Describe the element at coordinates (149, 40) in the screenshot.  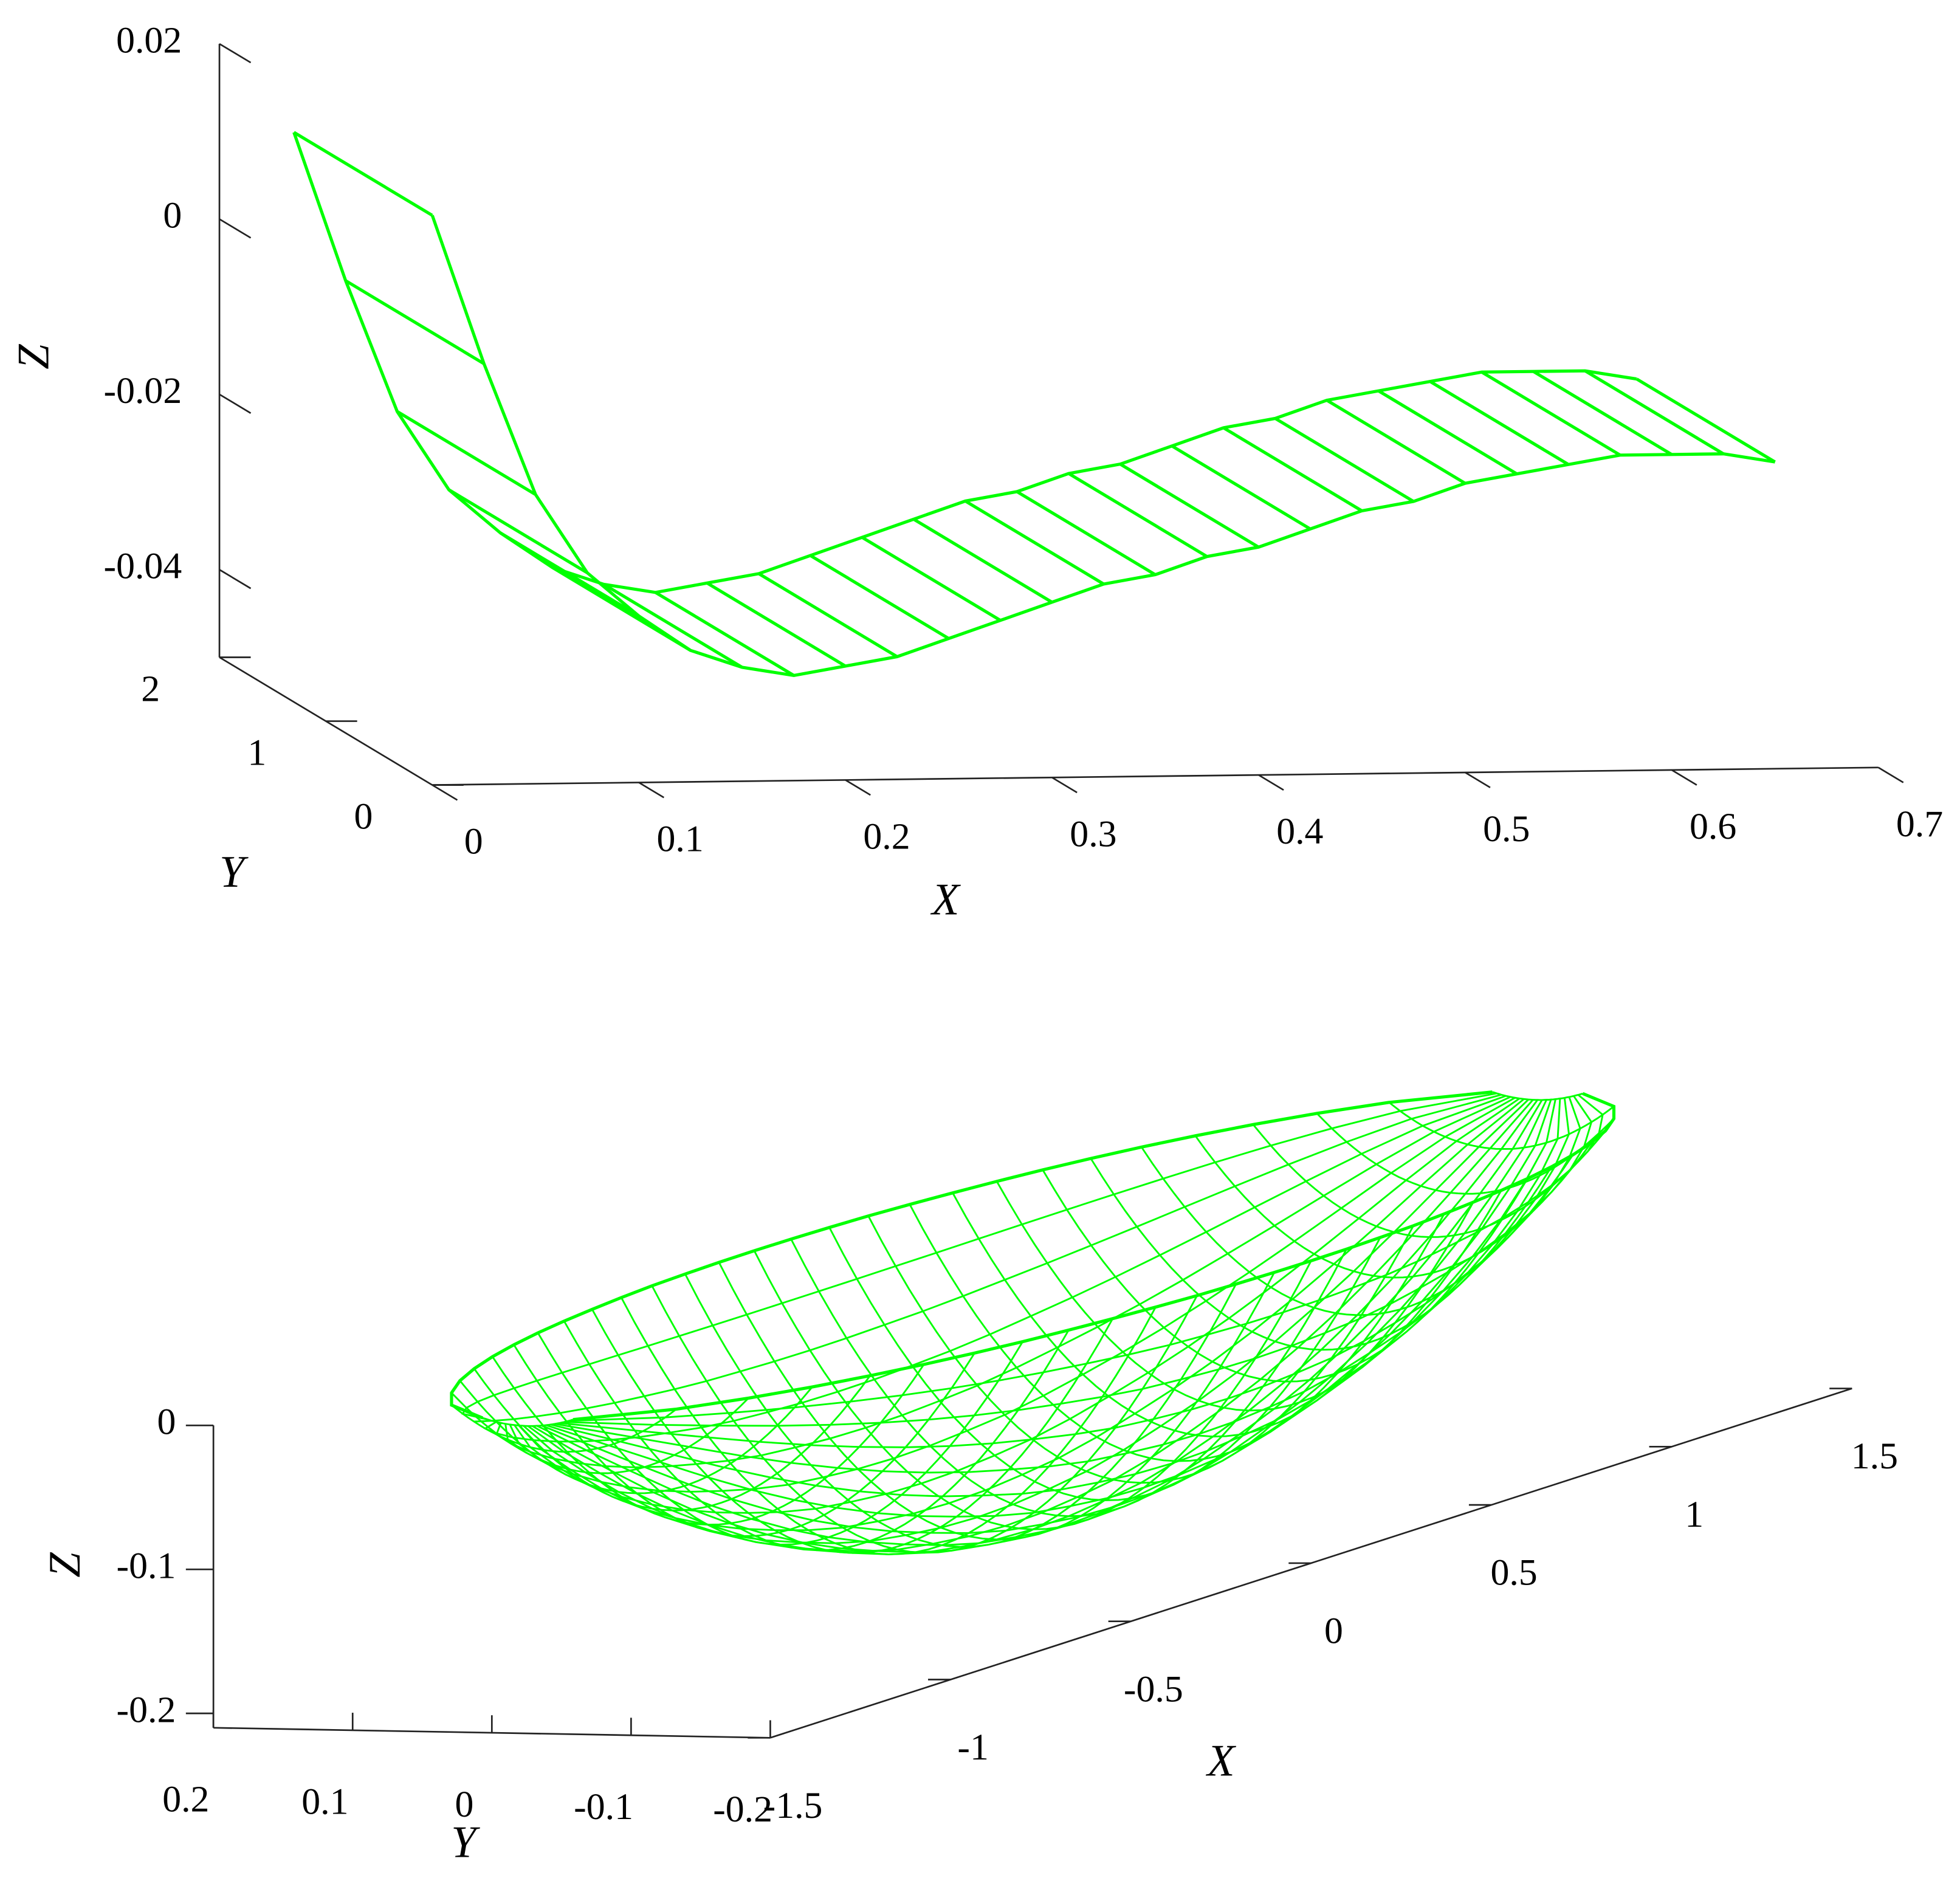
I see `z-tick-label: 0.02` at that location.